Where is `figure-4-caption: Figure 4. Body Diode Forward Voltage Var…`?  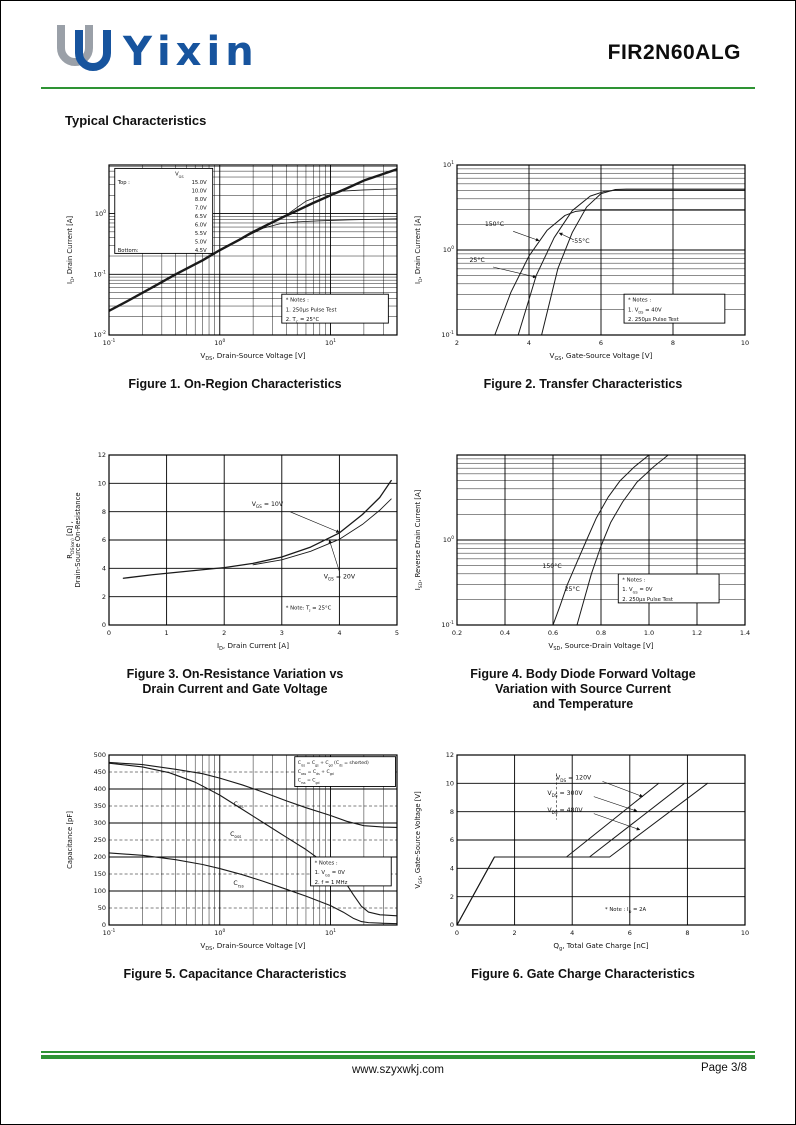 figure-4-caption: Figure 4. Body Diode Forward Voltage Var… is located at coordinates (583, 689).